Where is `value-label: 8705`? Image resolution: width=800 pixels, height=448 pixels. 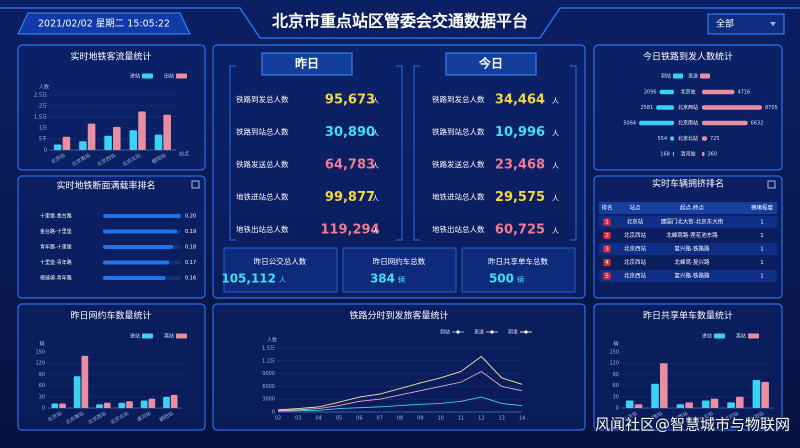
value-label: 8705 is located at coordinates (771, 108).